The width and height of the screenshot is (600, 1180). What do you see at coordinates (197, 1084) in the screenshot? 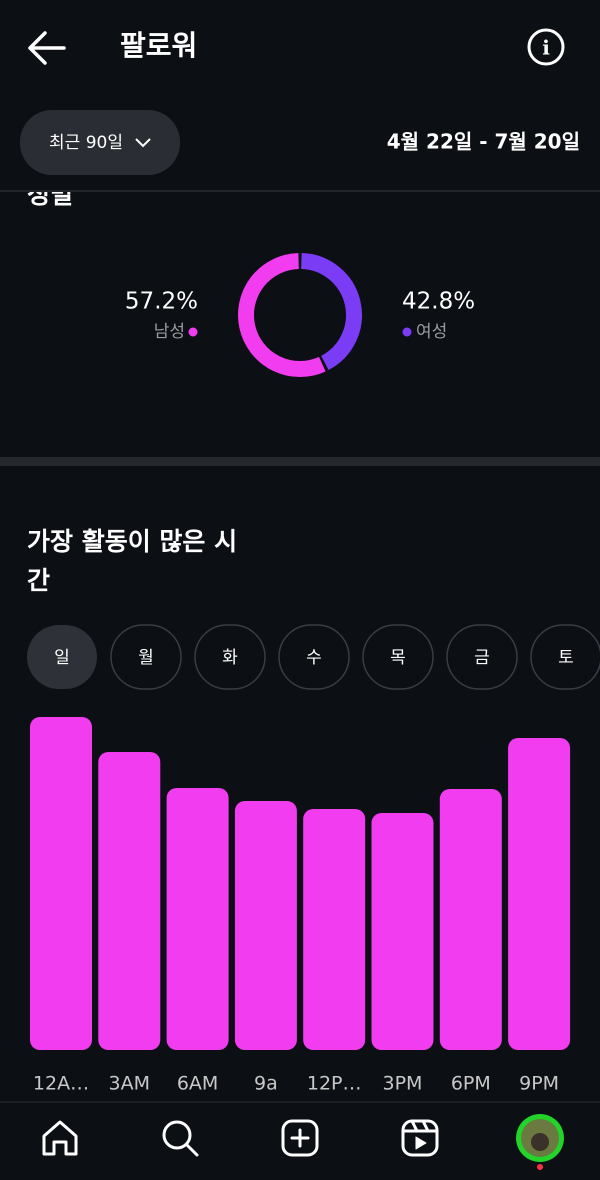
I see `x-tick-label: 6AM` at bounding box center [197, 1084].